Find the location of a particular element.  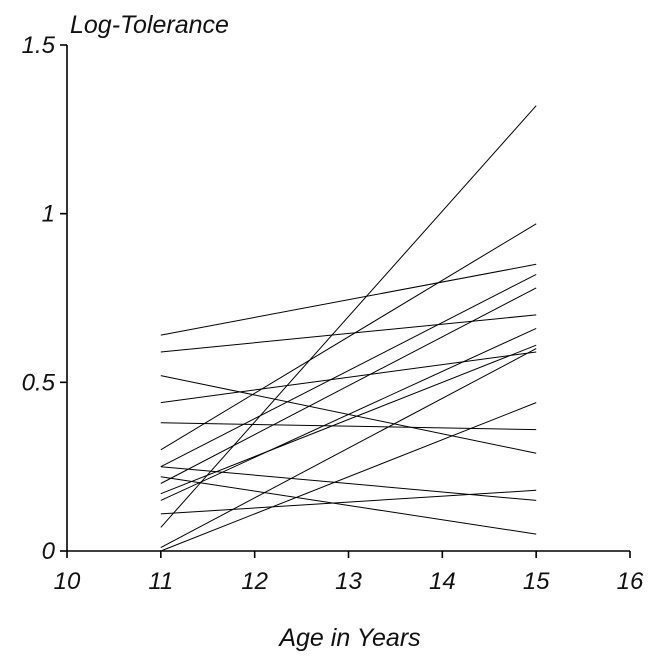

x-tick-label: 14 is located at coordinates (442, 581).